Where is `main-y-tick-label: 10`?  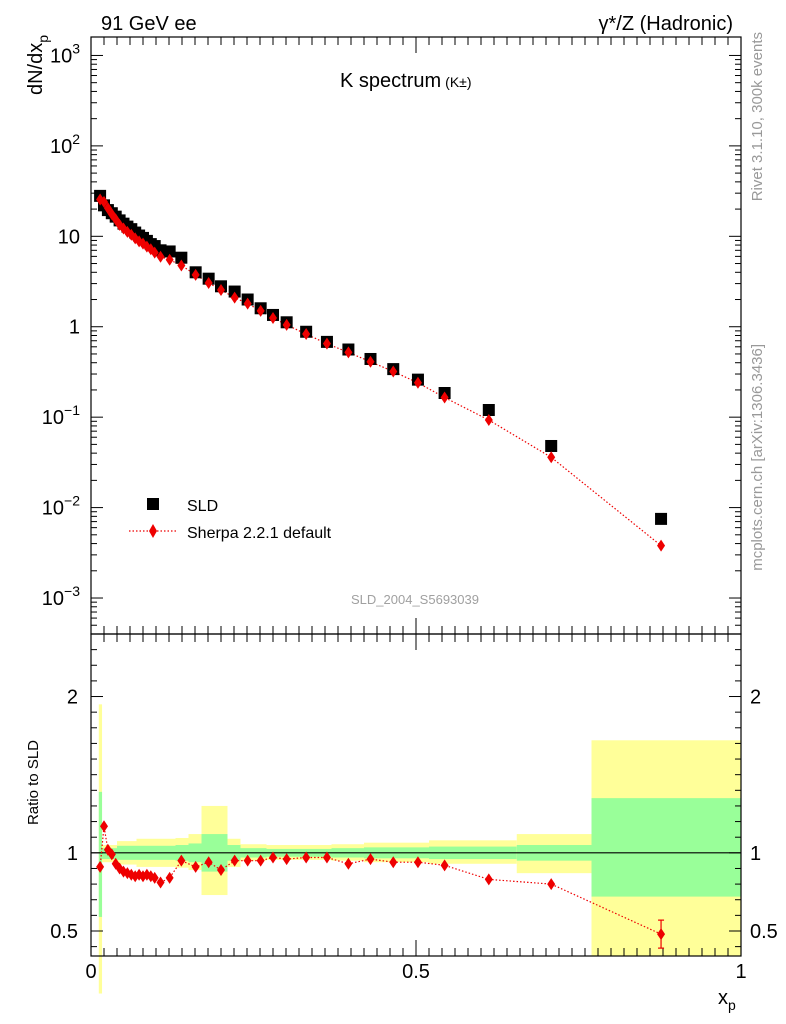 main-y-tick-label: 10 is located at coordinates (69, 237).